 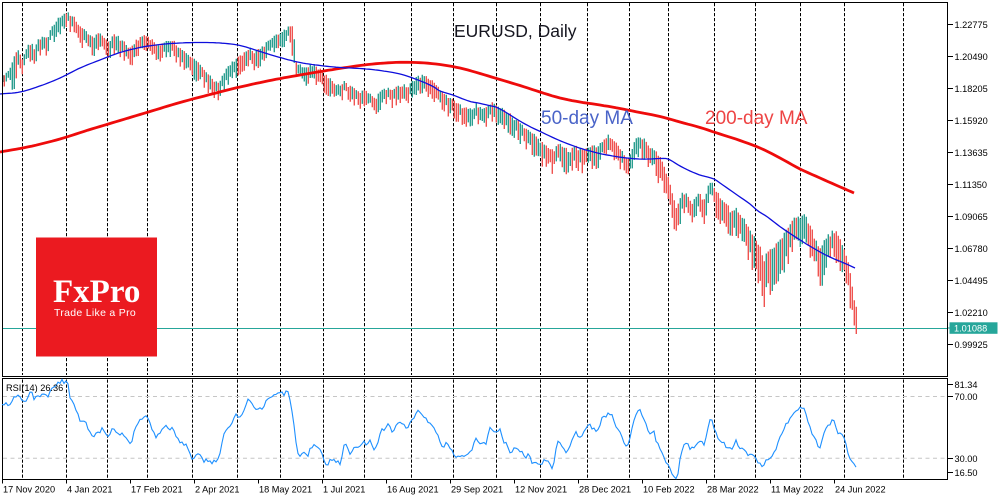 What do you see at coordinates (970, 329) in the screenshot?
I see `svg-text: 1.01088` at bounding box center [970, 329].